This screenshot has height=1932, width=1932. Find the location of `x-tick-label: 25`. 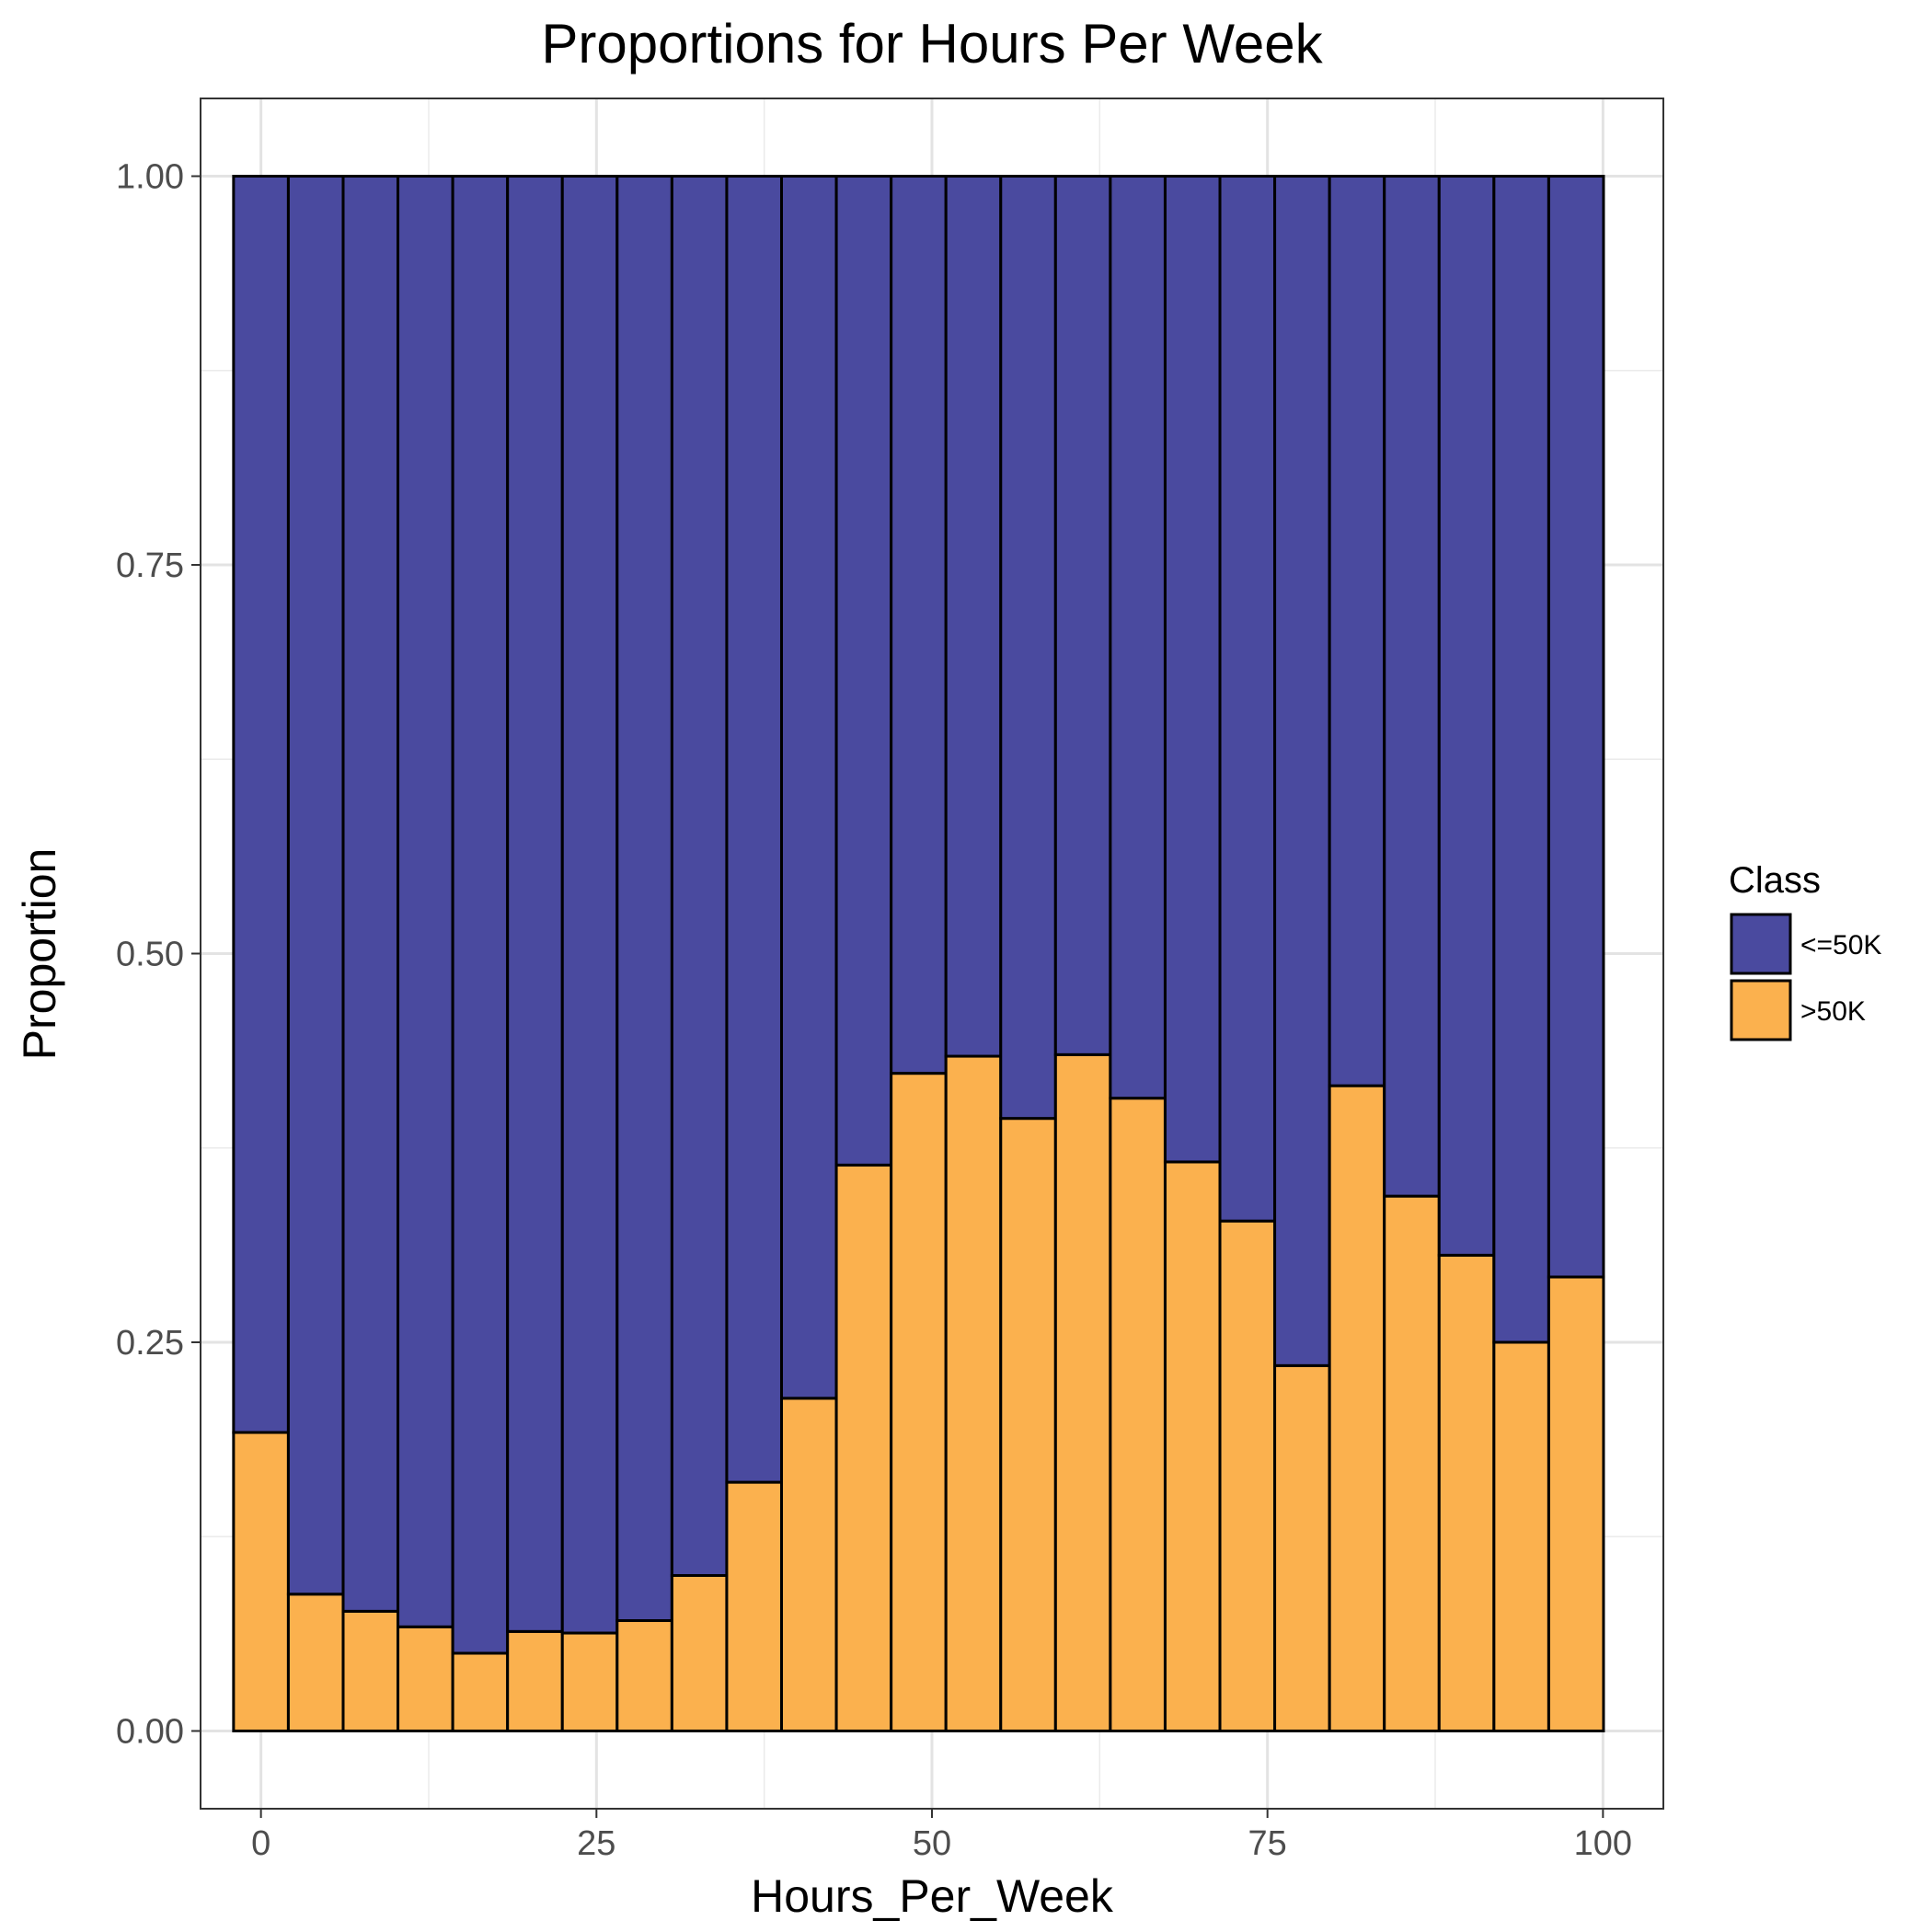

x-tick-label: 25 is located at coordinates (596, 1843).